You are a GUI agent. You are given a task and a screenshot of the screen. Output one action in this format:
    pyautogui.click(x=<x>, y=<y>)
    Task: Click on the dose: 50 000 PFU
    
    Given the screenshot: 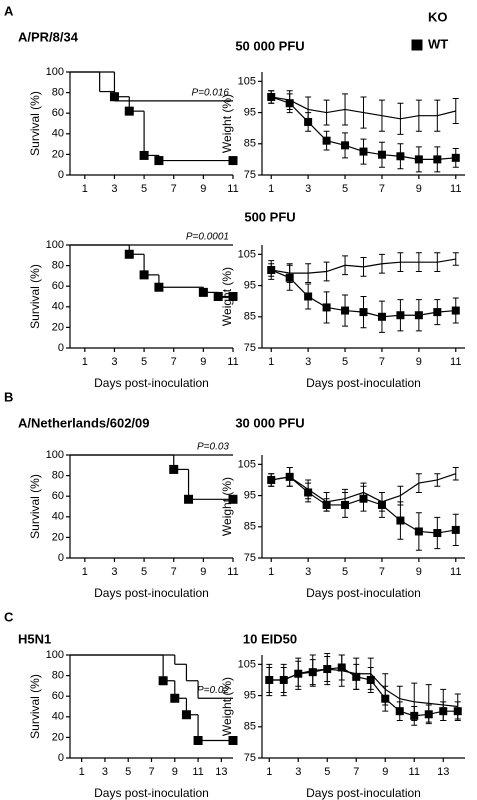 What is the action you would take?
    pyautogui.click(x=269, y=45)
    